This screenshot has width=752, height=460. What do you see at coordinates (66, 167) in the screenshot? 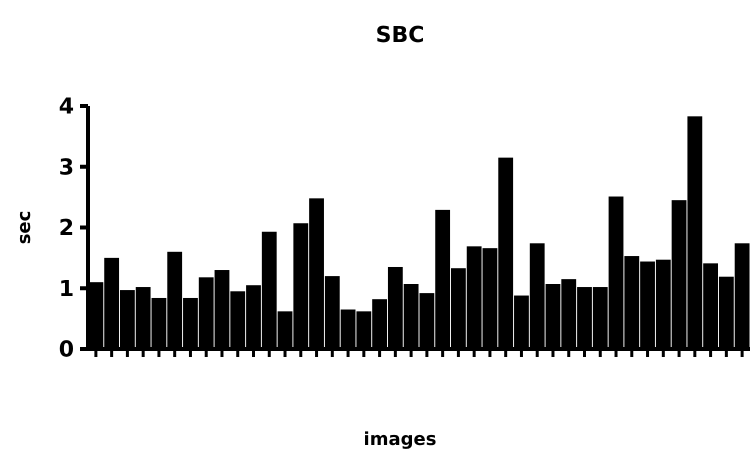
I see `y-tick-label: 3` at bounding box center [66, 167].